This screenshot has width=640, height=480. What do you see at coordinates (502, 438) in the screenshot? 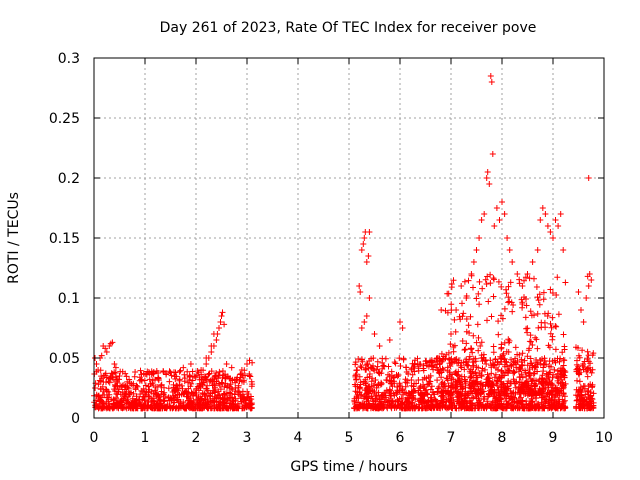
I see `x-tick-label: 8` at bounding box center [502, 438].